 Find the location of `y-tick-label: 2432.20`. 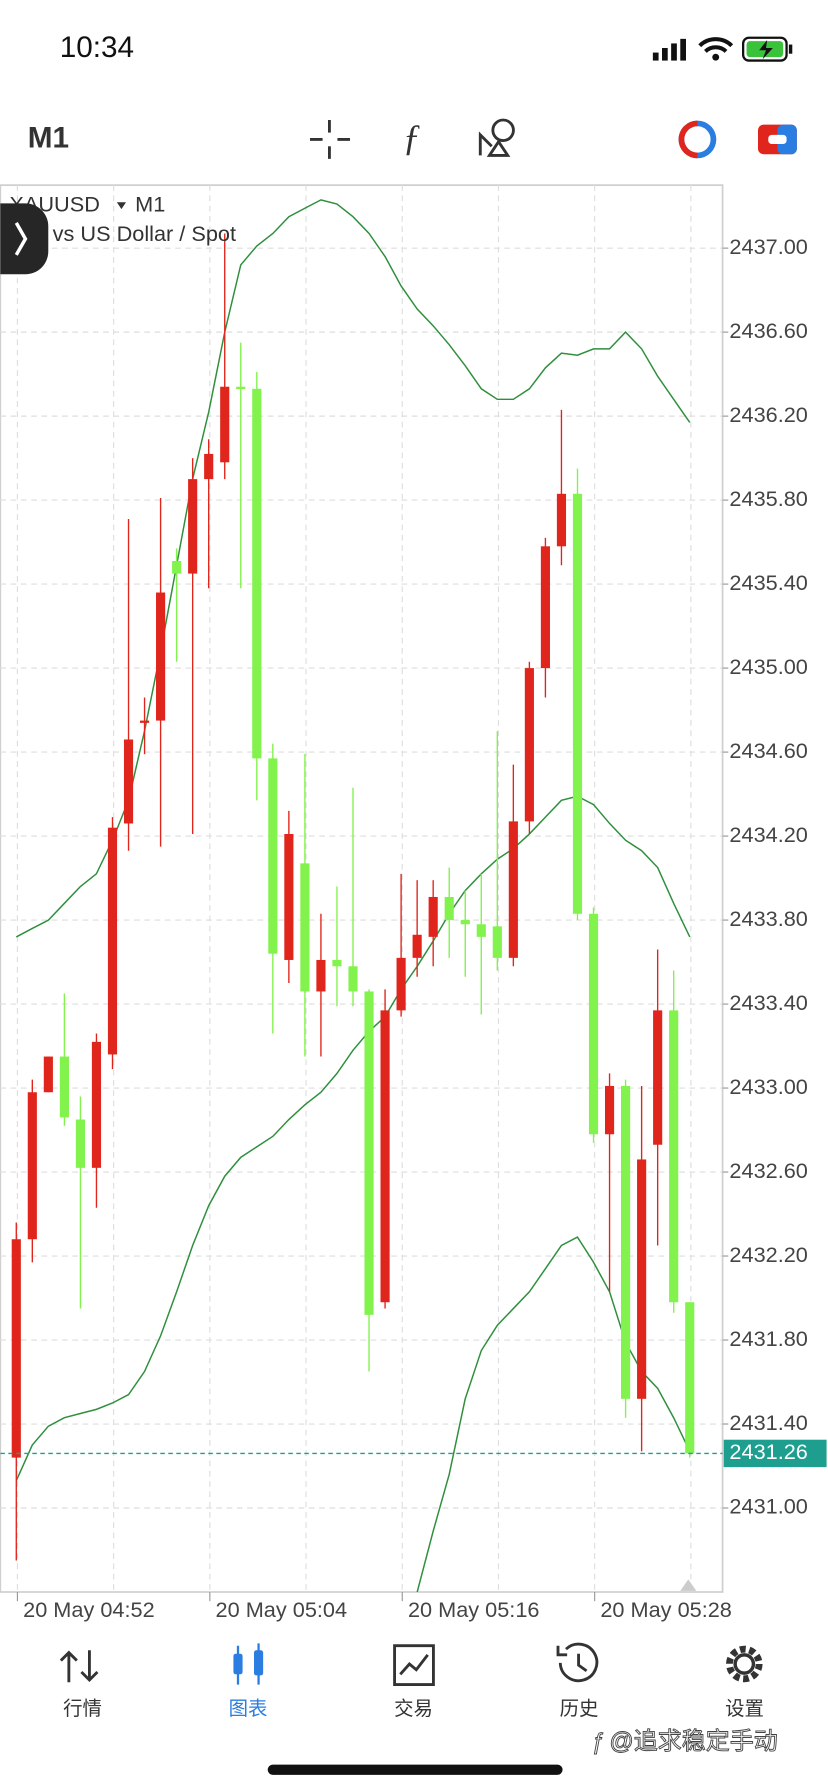

y-tick-label: 2432.20 is located at coordinates (768, 1254).